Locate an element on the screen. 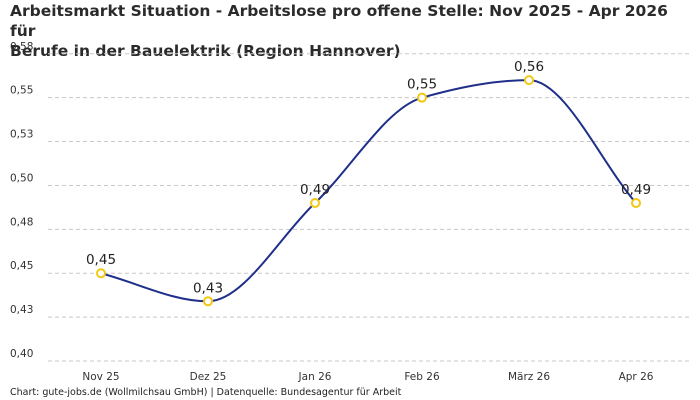 Image resolution: width=700 pixels, height=400 pixels. x-tick-label: Jan 26 is located at coordinates (315, 377).